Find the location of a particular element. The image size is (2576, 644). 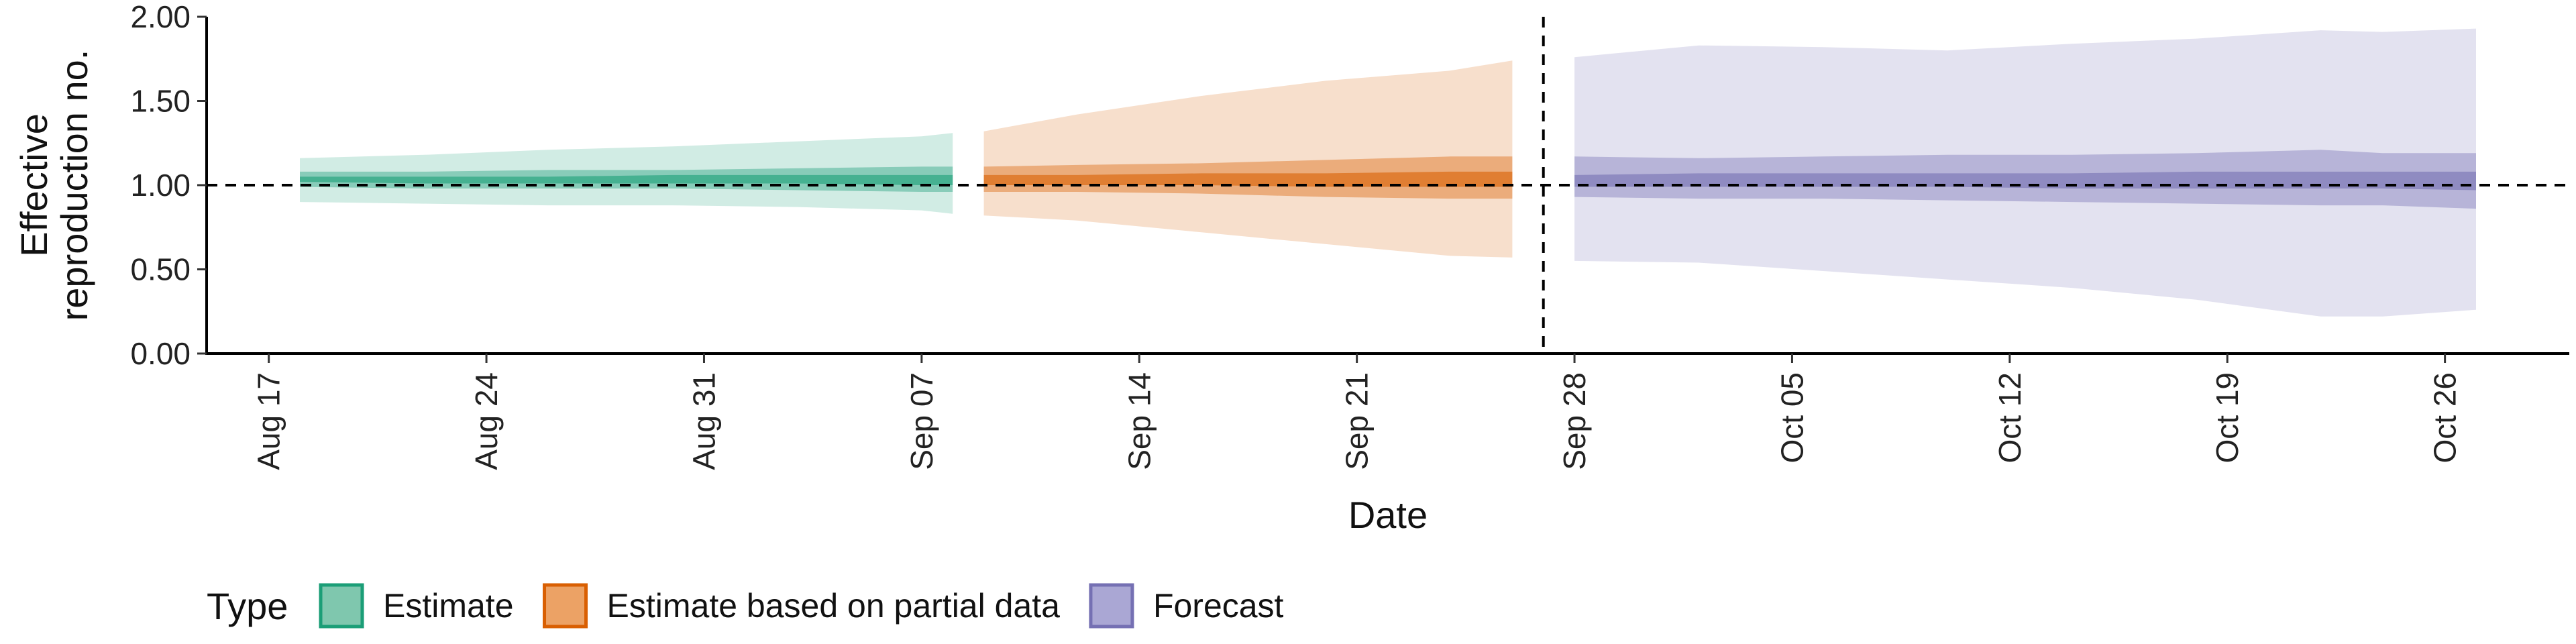

x-tick-label: Sep 14 is located at coordinates (1139, 421).